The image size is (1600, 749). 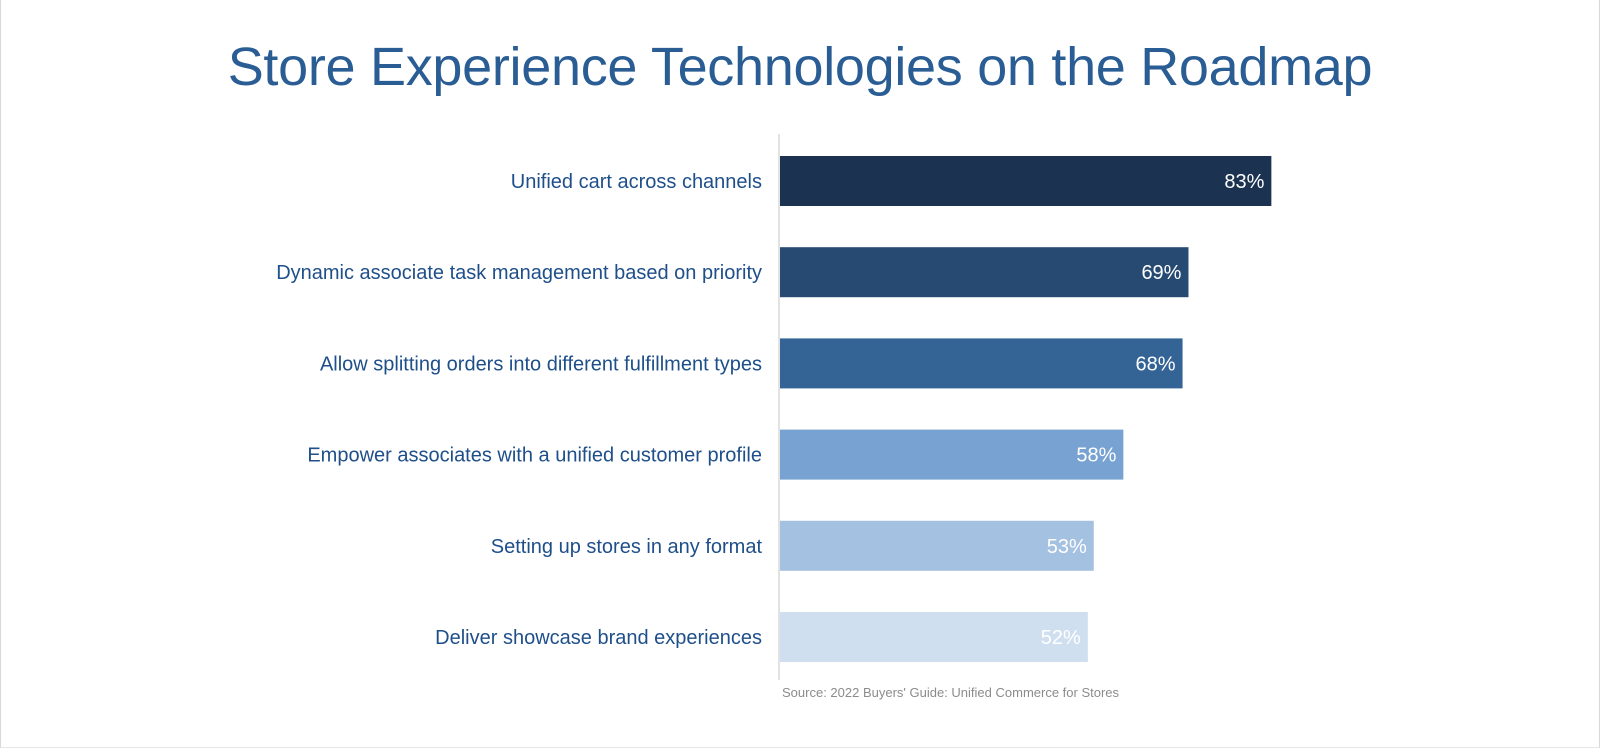 I want to click on value-label-1: 83%, so click(x=1244, y=182).